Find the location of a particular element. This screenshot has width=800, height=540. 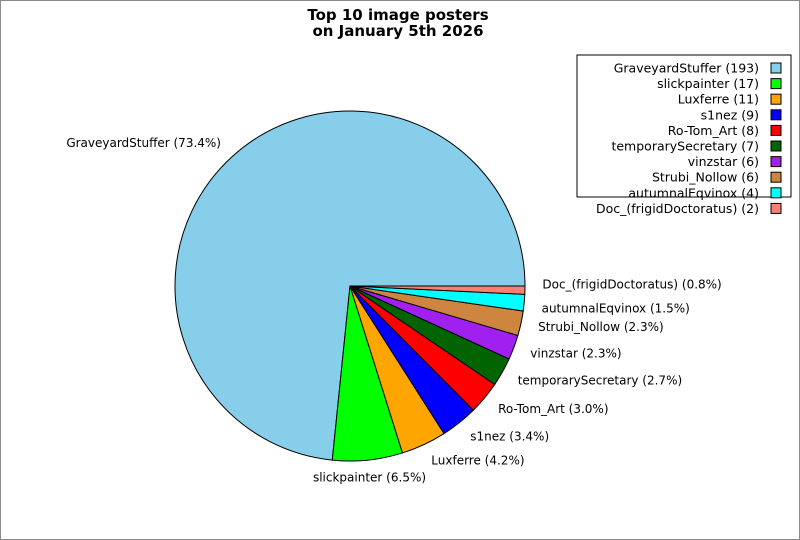

legend-entry-label: Luxferre (11) is located at coordinates (718, 99).